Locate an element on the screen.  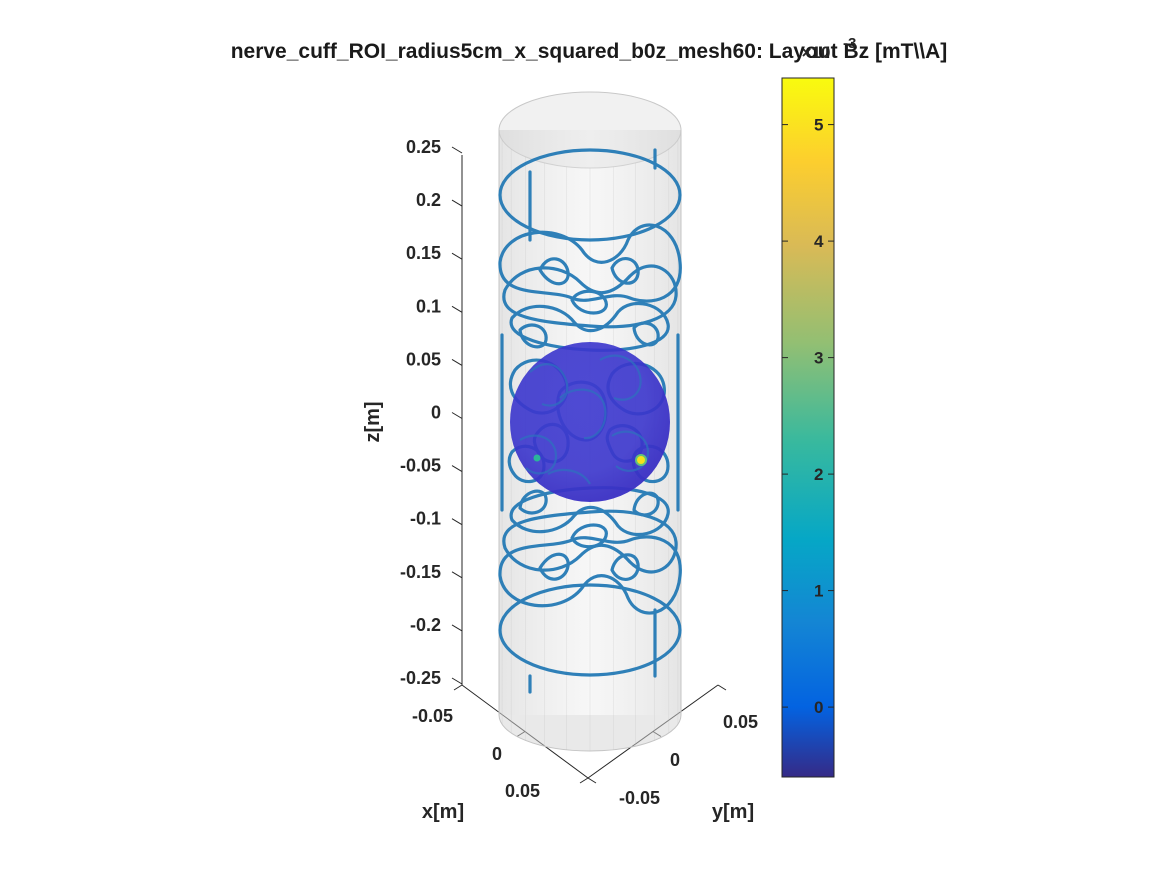
colorbar-tick-label: 0 is located at coordinates (818, 707).